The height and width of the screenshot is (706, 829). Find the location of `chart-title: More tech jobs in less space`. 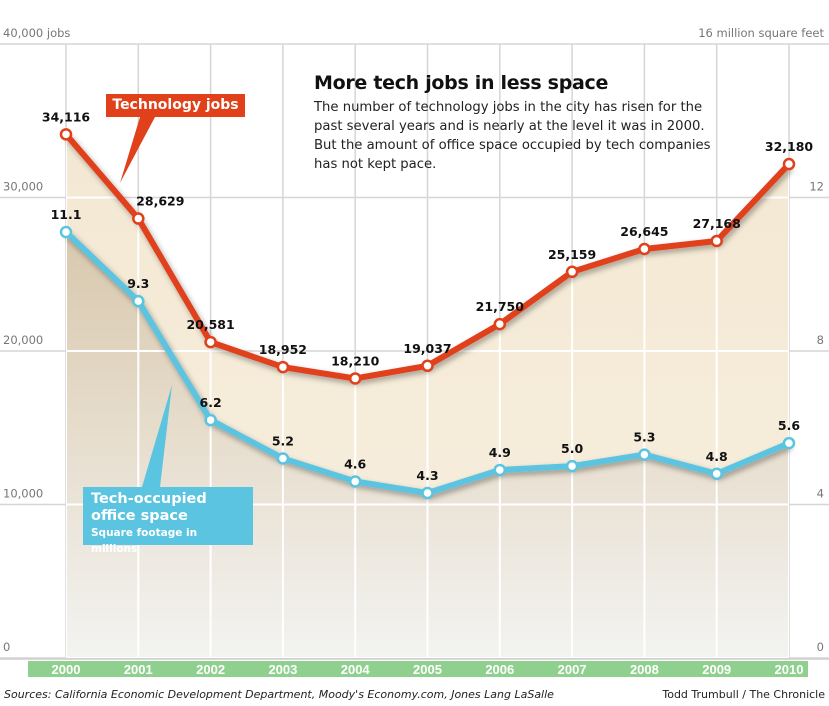

chart-title: More tech jobs in less space is located at coordinates (461, 83).